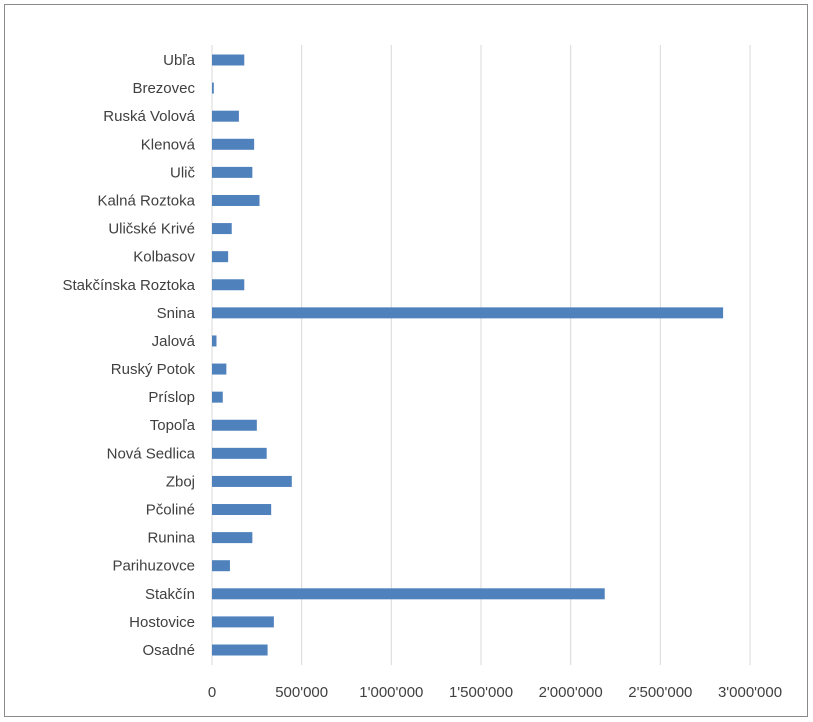 This screenshot has height=722, width=813. Describe the element at coordinates (151, 229) in the screenshot. I see `category-label: Uličské Krivé` at that location.